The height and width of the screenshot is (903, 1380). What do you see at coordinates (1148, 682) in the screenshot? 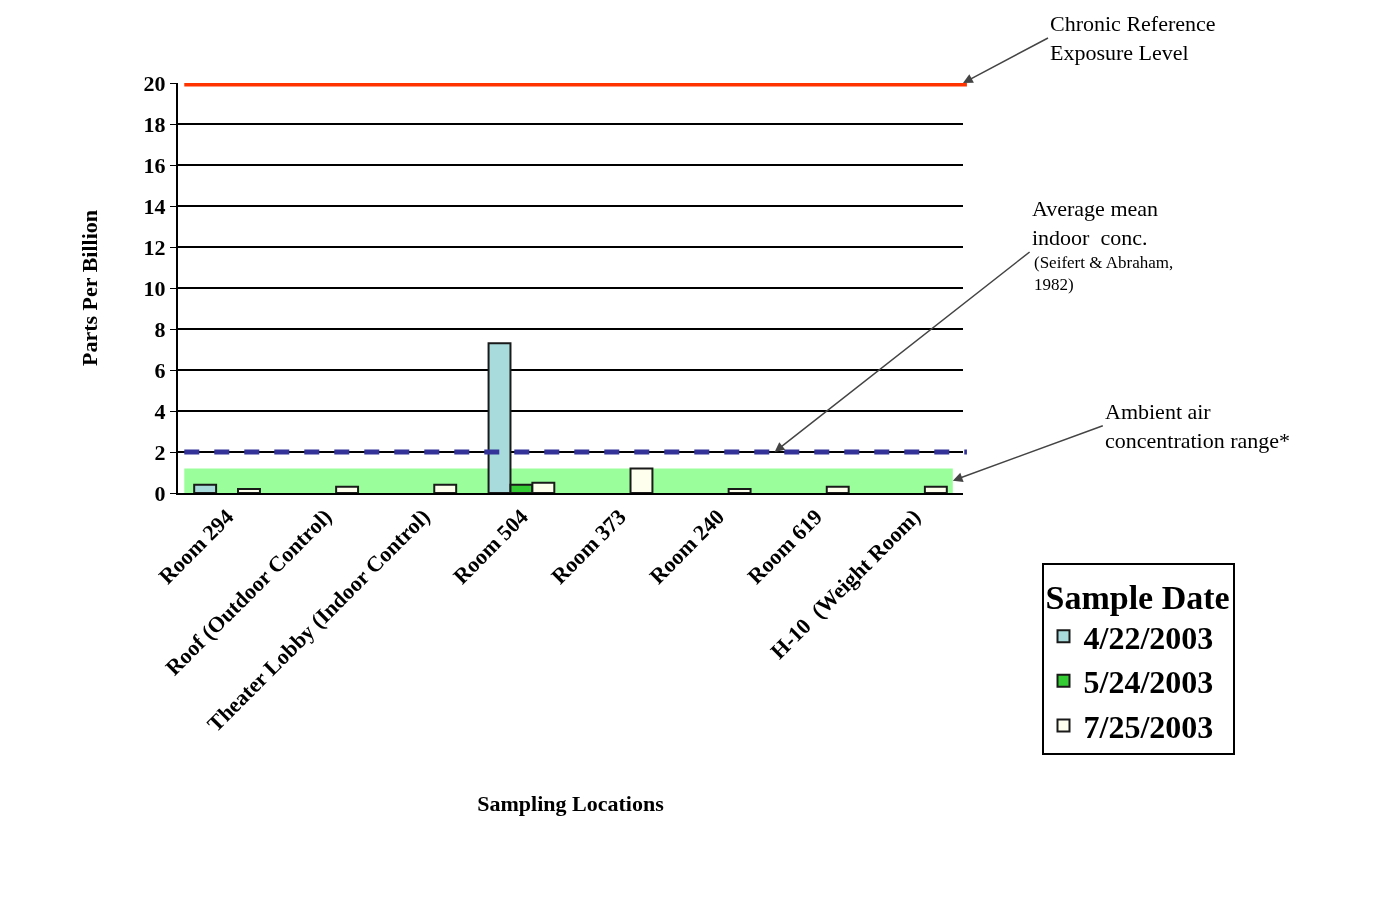
I see `legend-label: 5/24/2003` at bounding box center [1148, 682].